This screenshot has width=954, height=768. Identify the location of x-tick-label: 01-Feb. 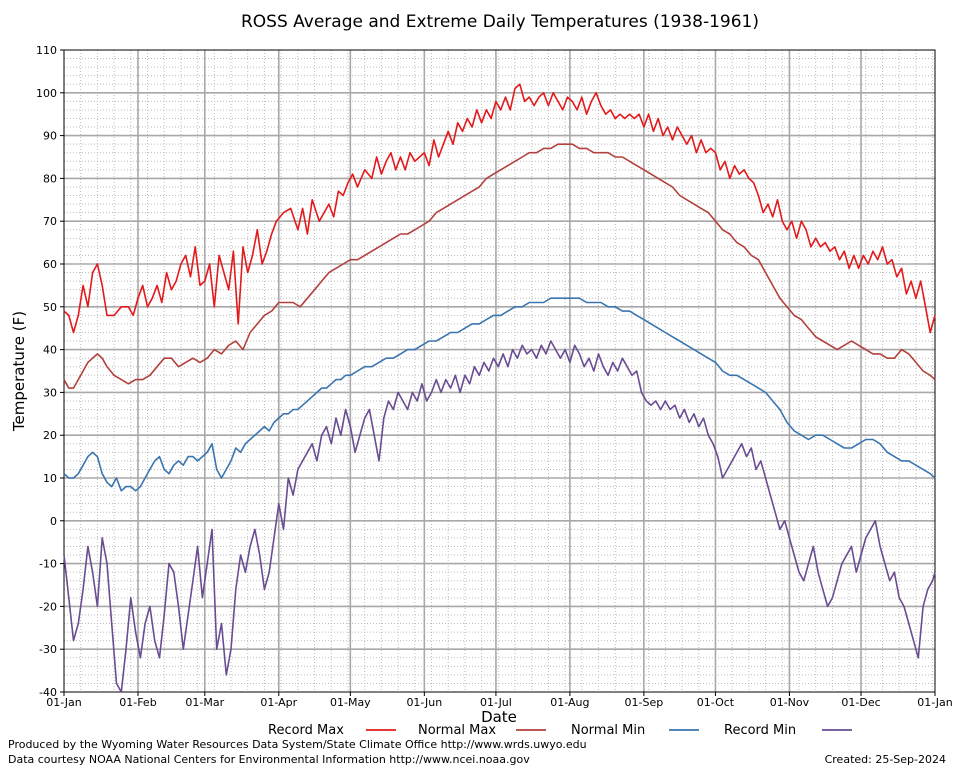
(137, 702).